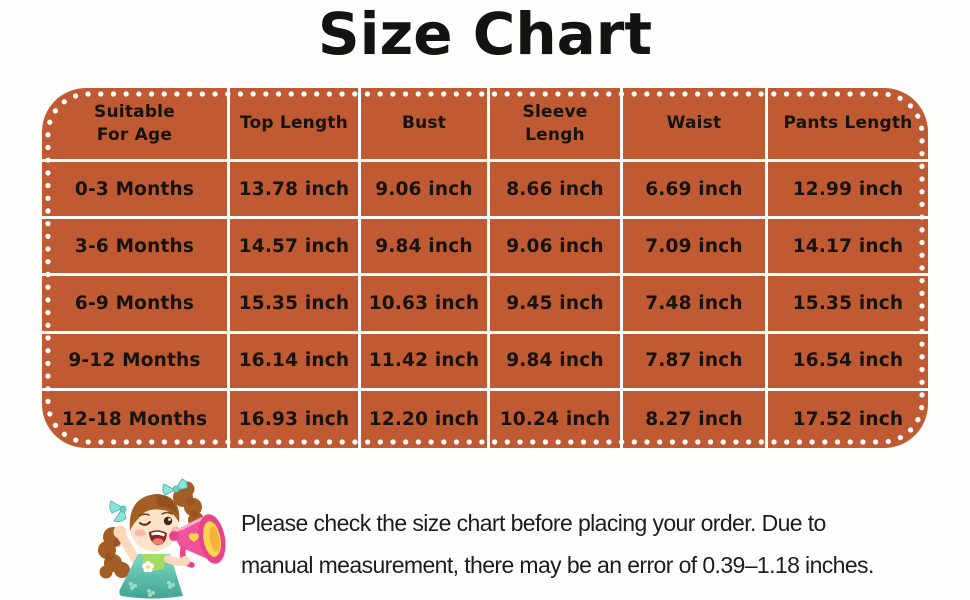 The height and width of the screenshot is (600, 970). Describe the element at coordinates (848, 191) in the screenshot. I see `table-cell: 12.99 inch` at that location.